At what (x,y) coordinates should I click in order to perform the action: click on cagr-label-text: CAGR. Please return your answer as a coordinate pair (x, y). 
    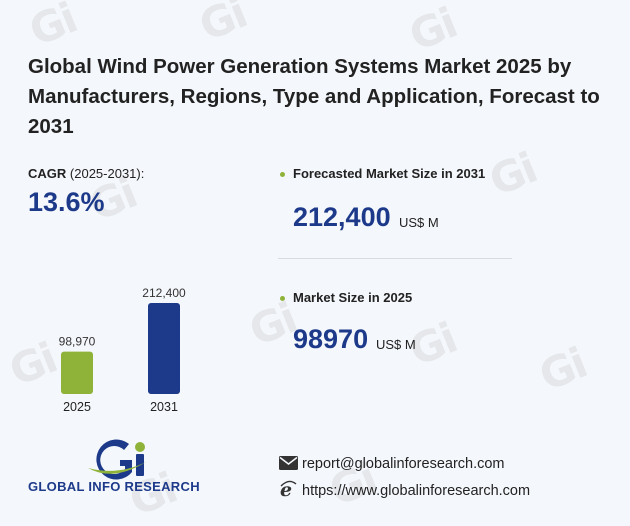
    Looking at the image, I should click on (47, 173).